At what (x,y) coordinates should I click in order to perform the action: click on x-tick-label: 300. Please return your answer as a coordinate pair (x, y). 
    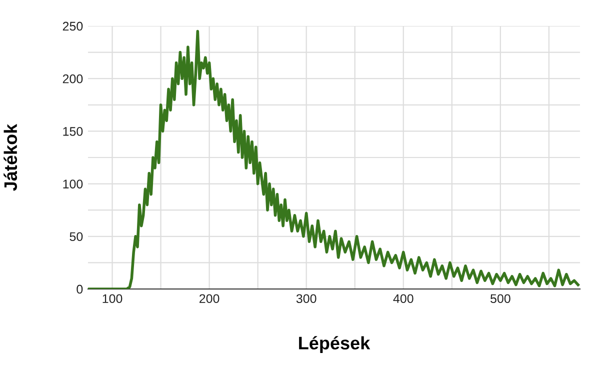
    Looking at the image, I should click on (306, 299).